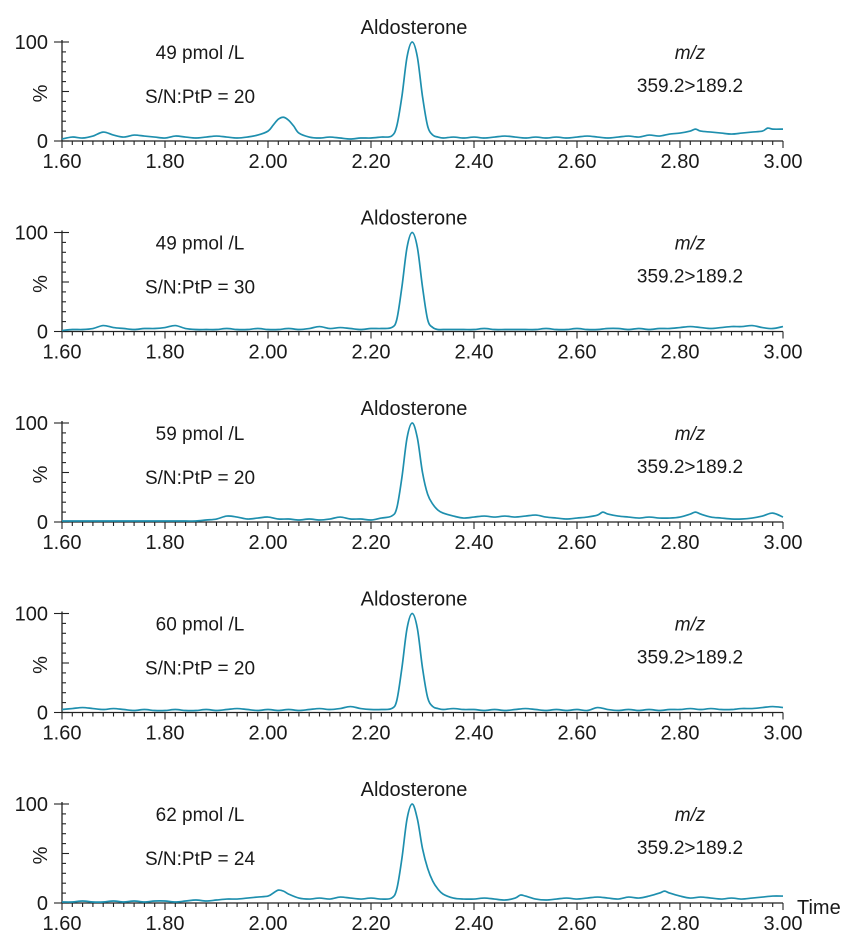 The height and width of the screenshot is (945, 849). I want to click on snr-label: S/N:PtP = 24, so click(200, 859).